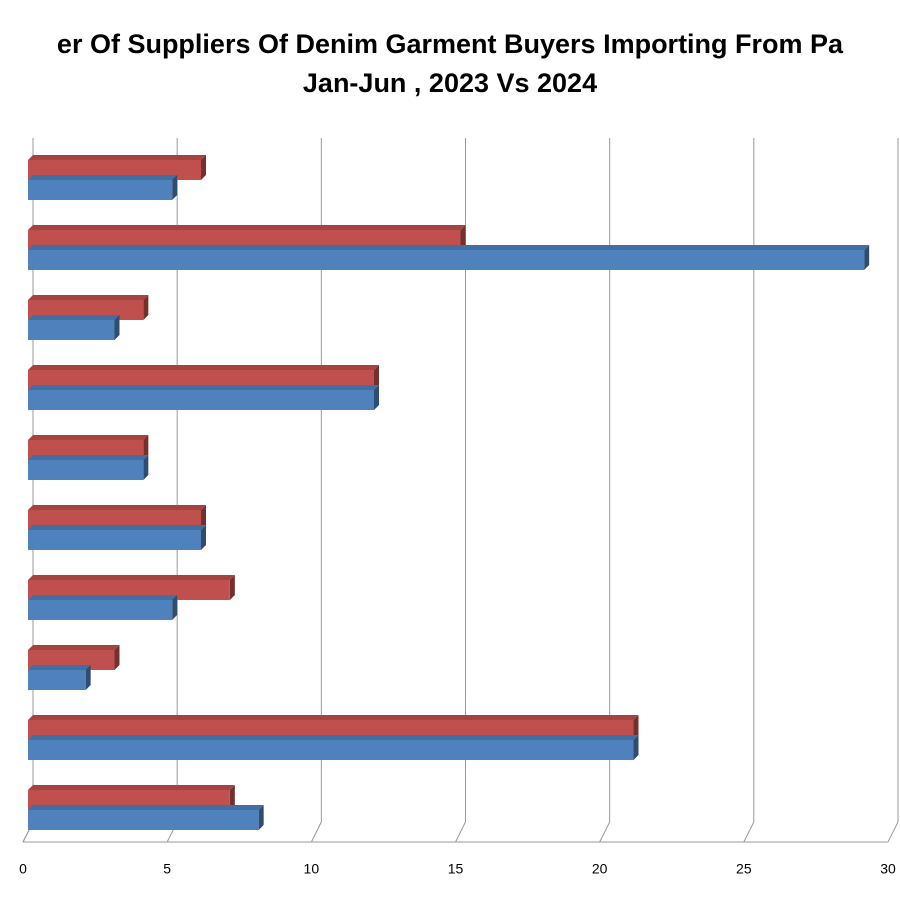 This screenshot has height=900, width=900. I want to click on chart-subtitle: Jan-Jun , 2023 Vs 2024, so click(450, 83).